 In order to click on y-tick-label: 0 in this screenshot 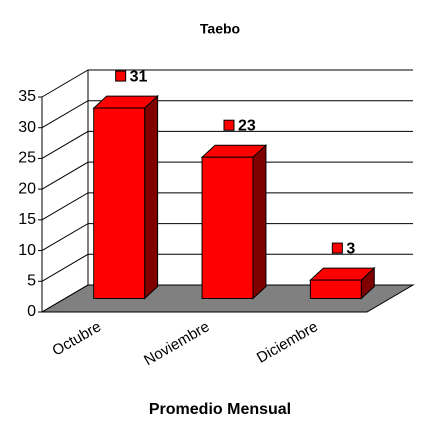, I will do `click(31, 311)`.